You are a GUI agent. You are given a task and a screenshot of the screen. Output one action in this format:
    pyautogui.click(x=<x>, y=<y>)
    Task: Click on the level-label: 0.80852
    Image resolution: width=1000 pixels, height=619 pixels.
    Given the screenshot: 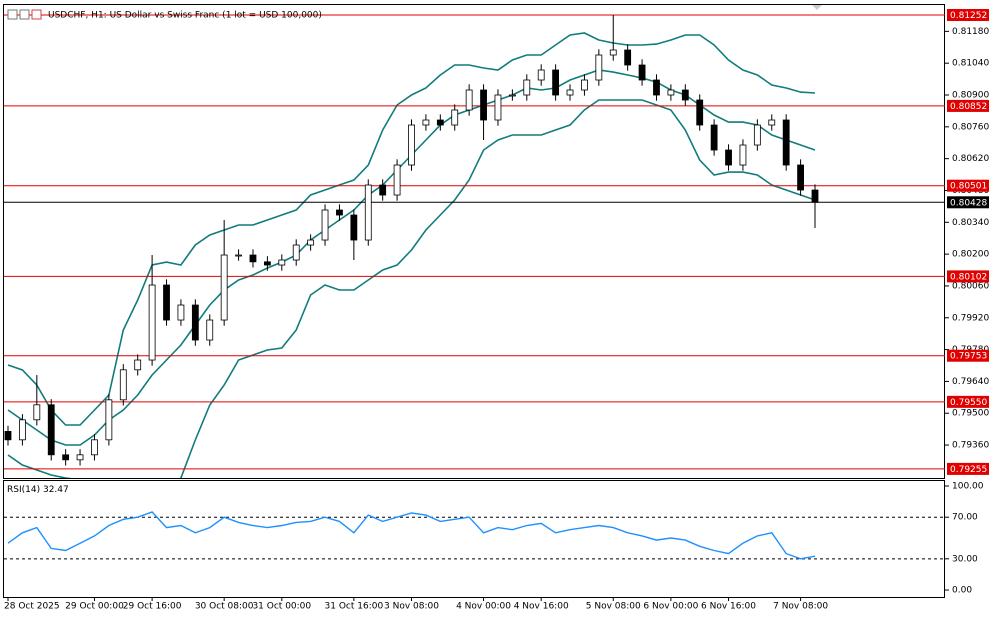 What is the action you would take?
    pyautogui.click(x=968, y=107)
    